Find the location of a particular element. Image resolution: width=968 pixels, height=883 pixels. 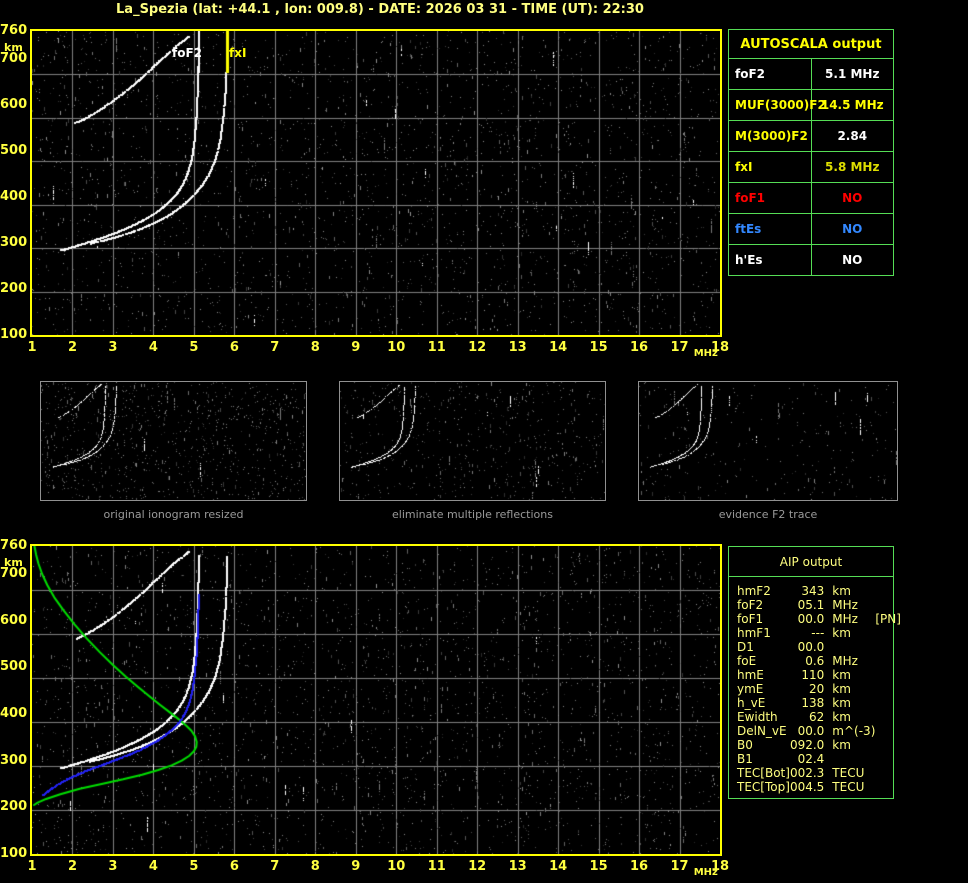

aip-note-fof2 is located at coordinates (888, 605).